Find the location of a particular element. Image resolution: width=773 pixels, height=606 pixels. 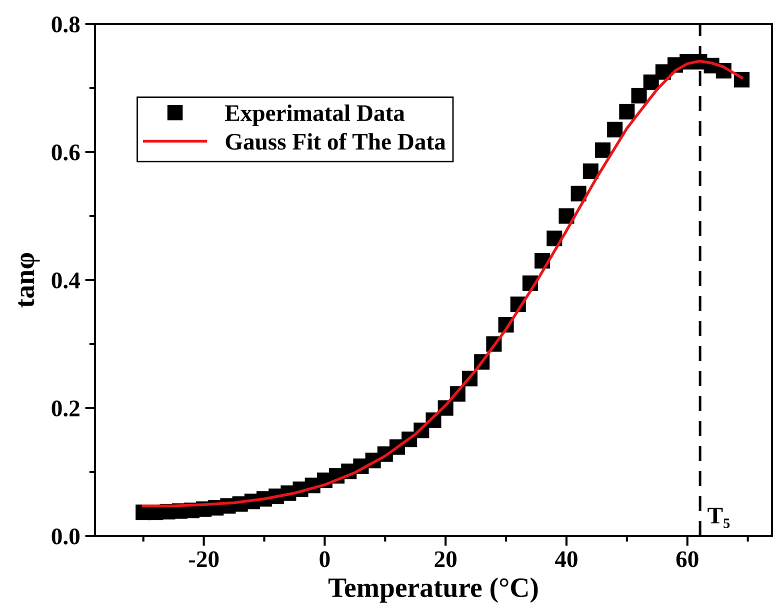

y-tick-label: 0.0 is located at coordinates (66, 536).